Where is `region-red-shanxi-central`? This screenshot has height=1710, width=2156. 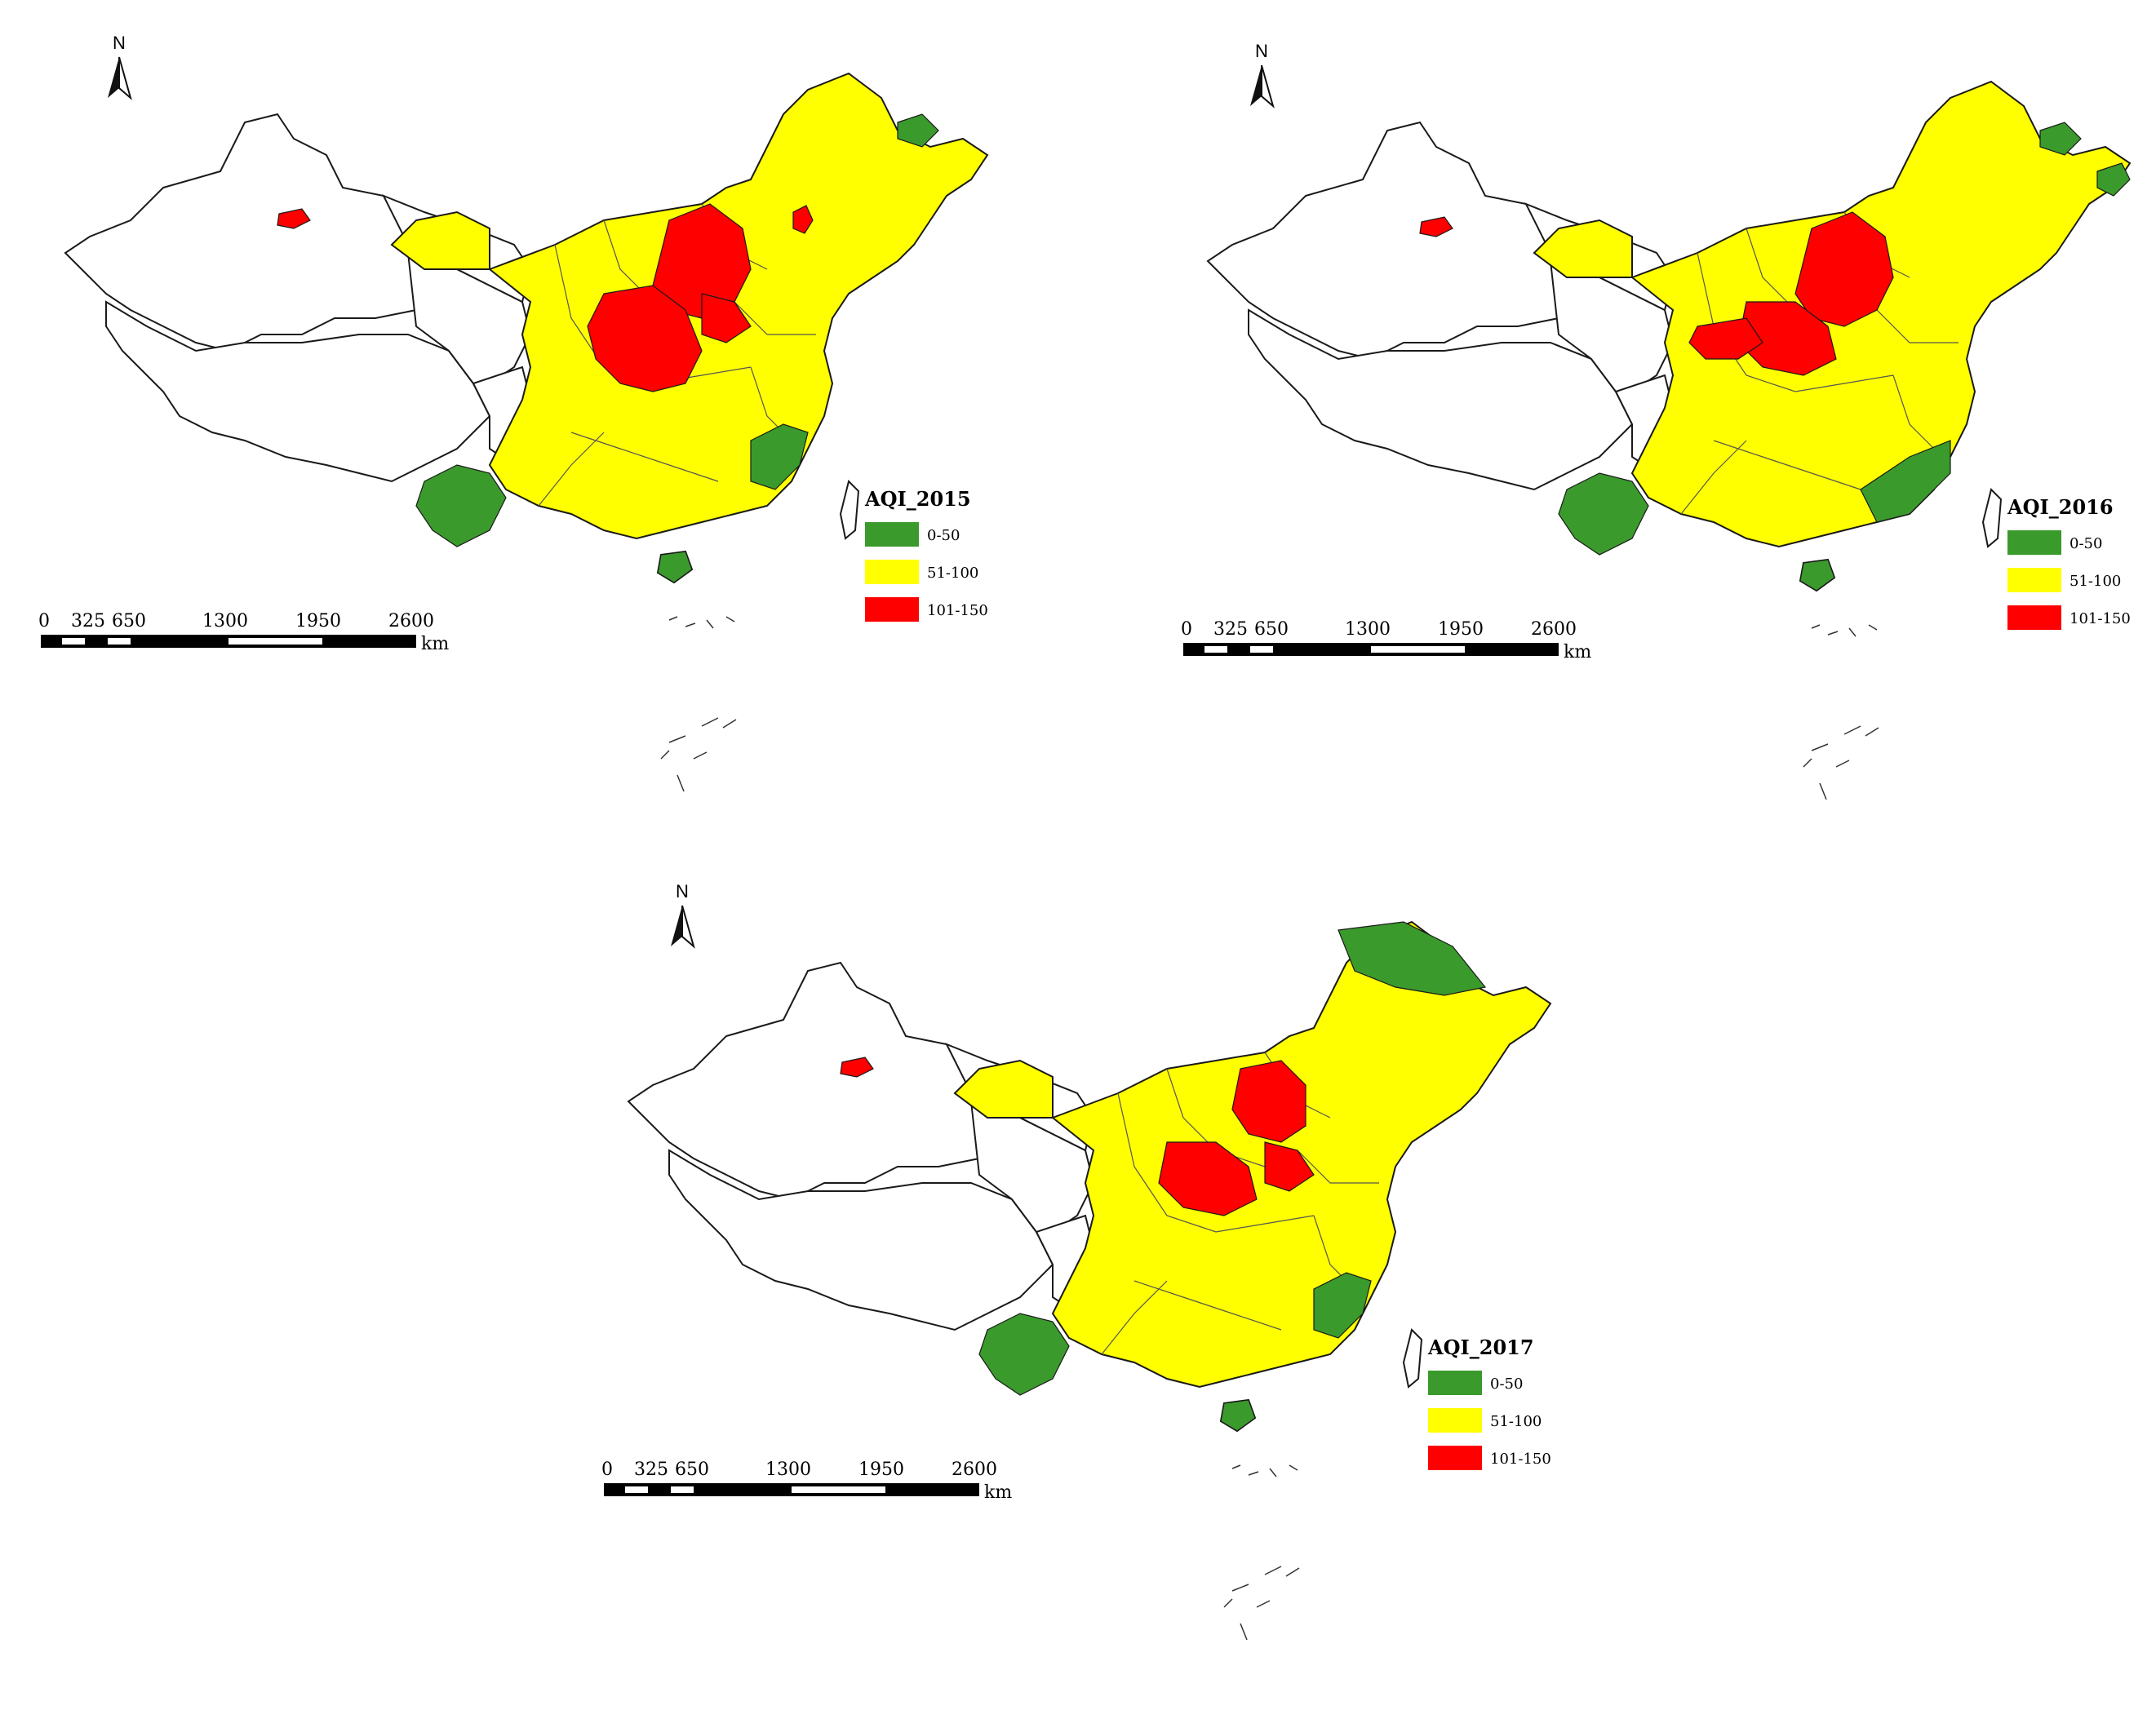 region-red-shanxi-central is located at coordinates (1725, 339).